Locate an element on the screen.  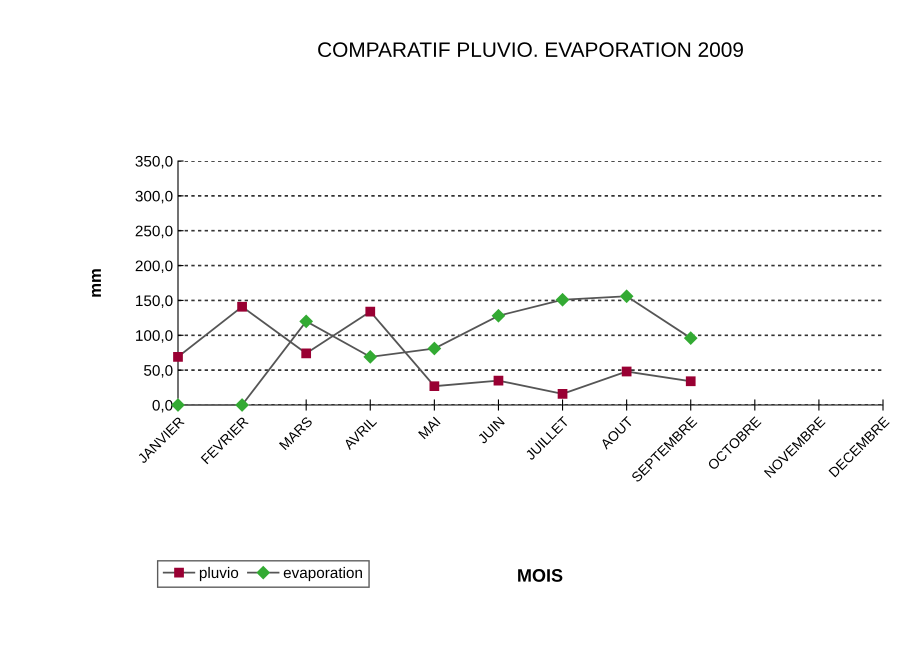
y-tick-label: 50,0 is located at coordinates (158, 371).